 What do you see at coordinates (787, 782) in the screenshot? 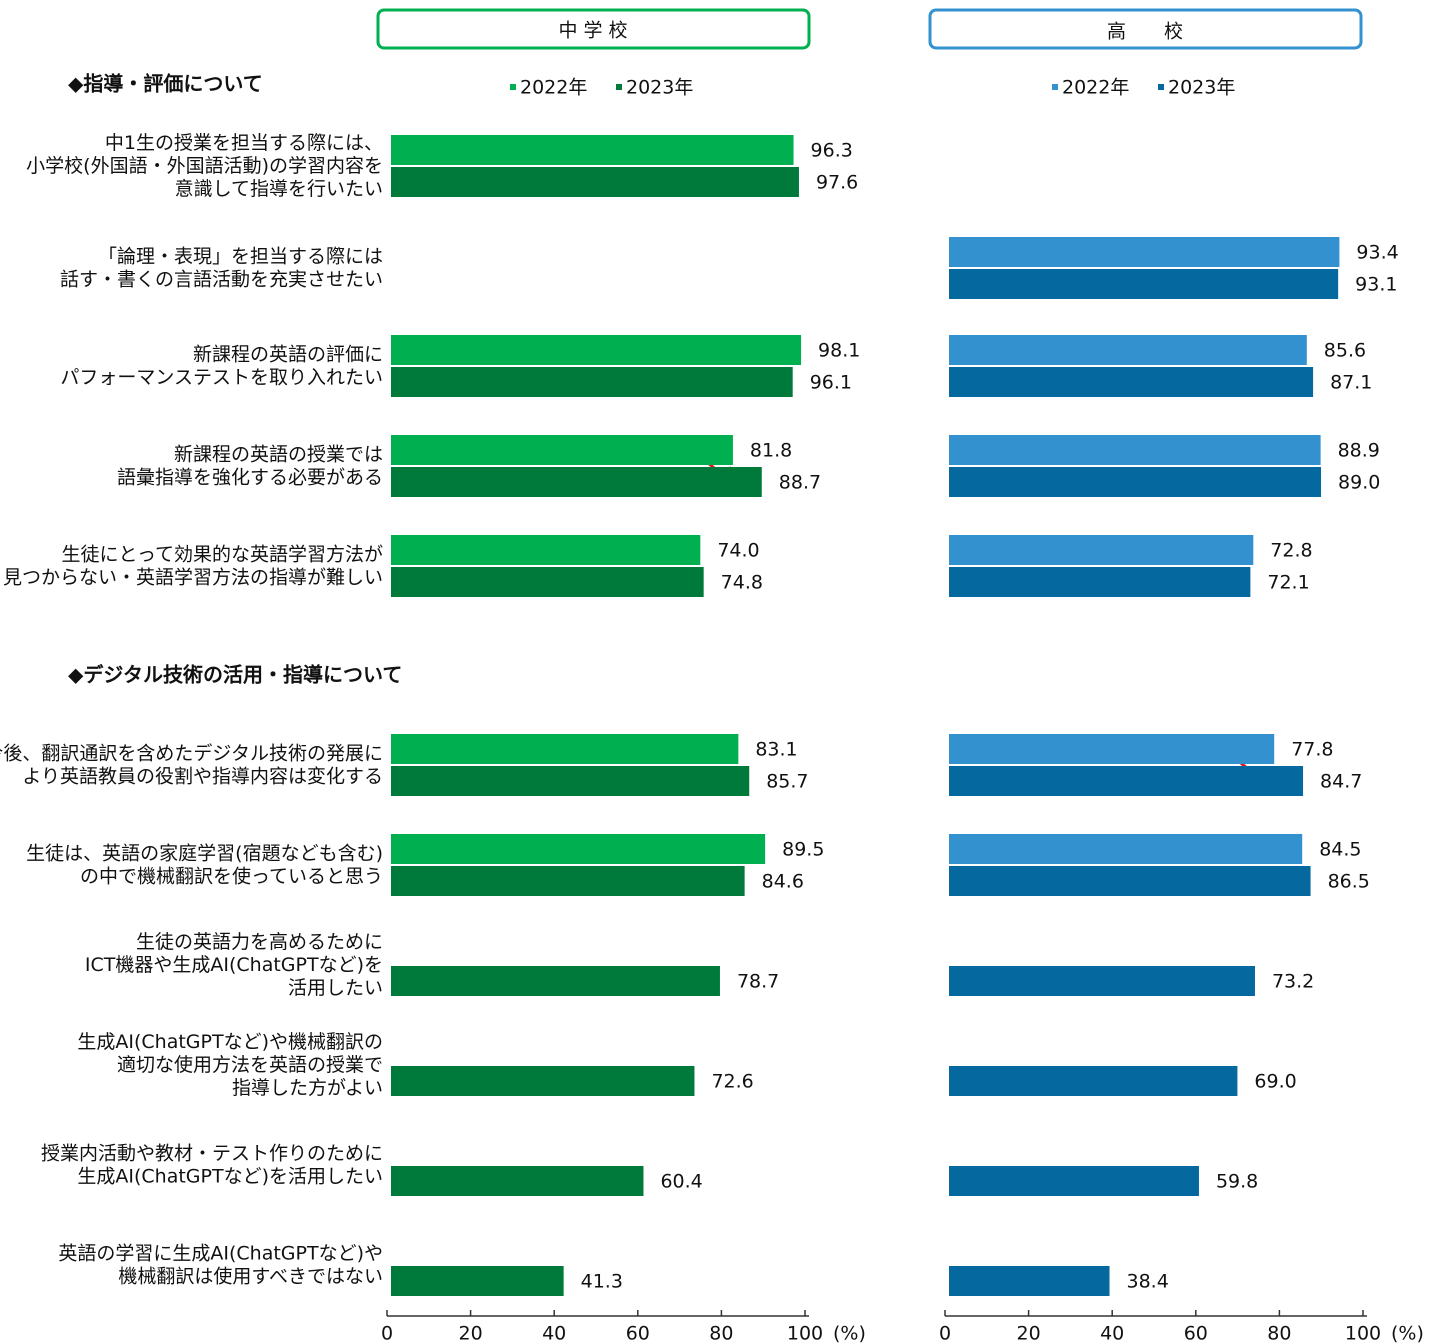
I see `value-label: 85.7` at bounding box center [787, 782].